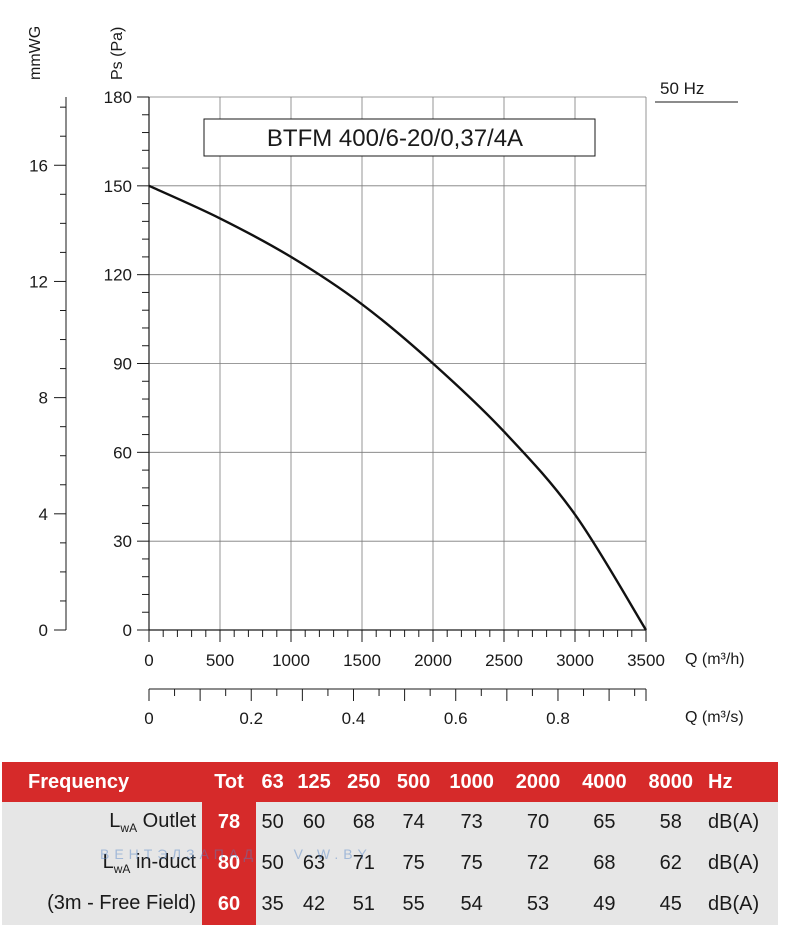 The image size is (792, 931). I want to click on value-cell: 73, so click(471, 822).